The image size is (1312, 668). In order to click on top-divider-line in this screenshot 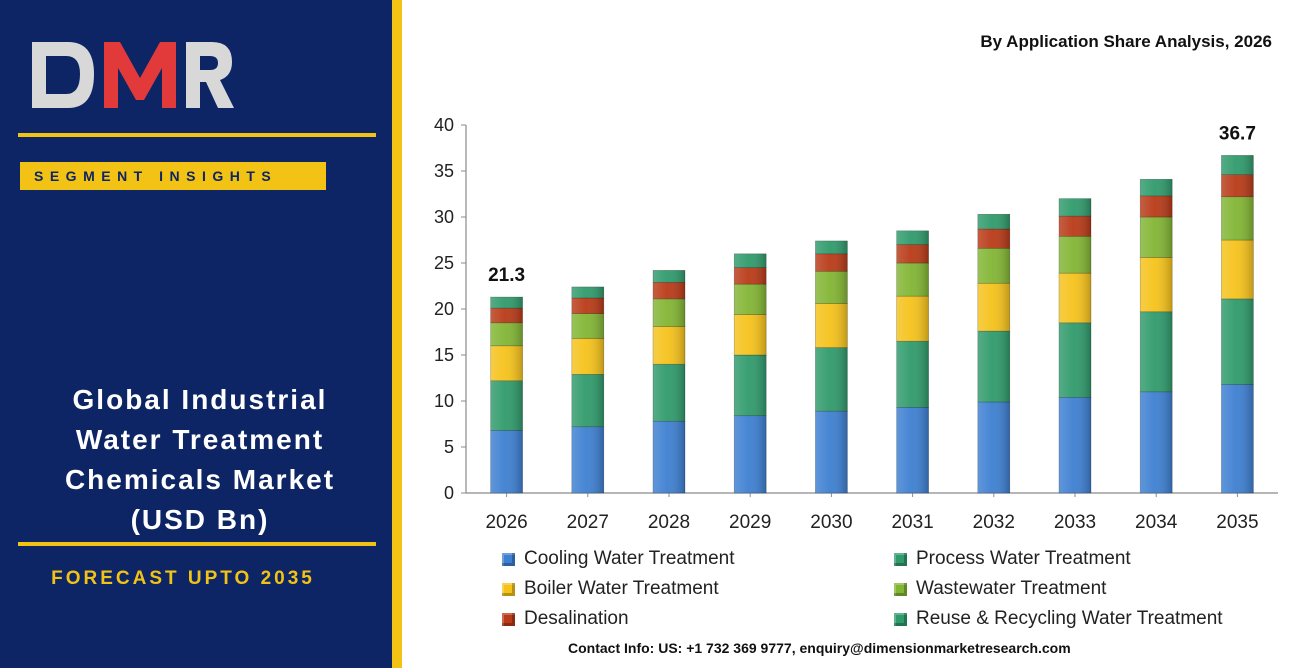, I will do `click(197, 135)`.